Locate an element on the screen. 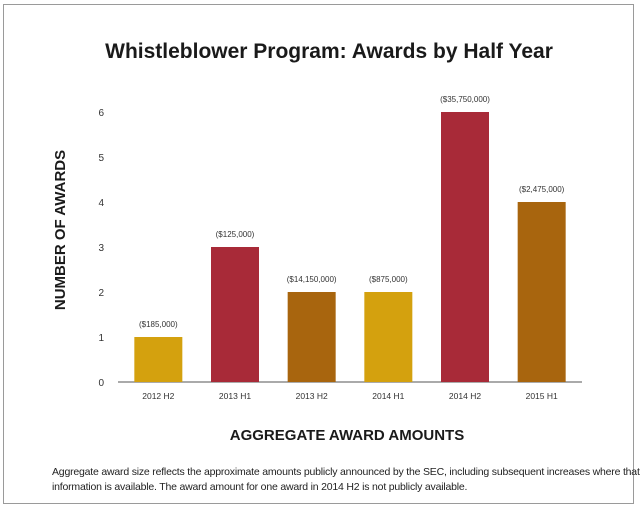 The width and height of the screenshot is (643, 514). y-tick-label: 5 is located at coordinates (101, 158).